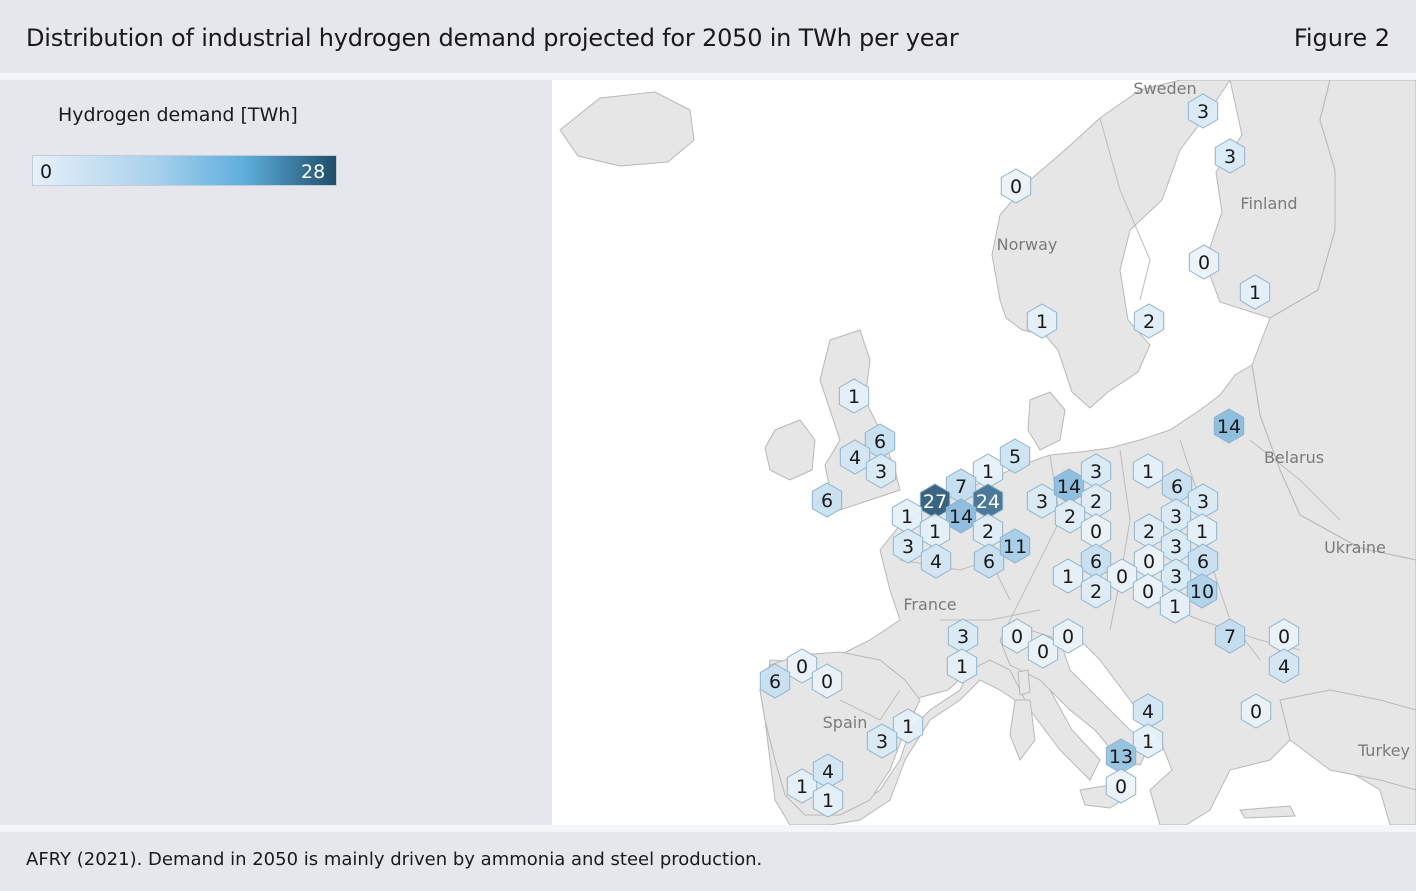 The width and height of the screenshot is (1416, 891). Describe the element at coordinates (1355, 547) in the screenshot. I see `country-label-ukraine: Ukraine` at that location.